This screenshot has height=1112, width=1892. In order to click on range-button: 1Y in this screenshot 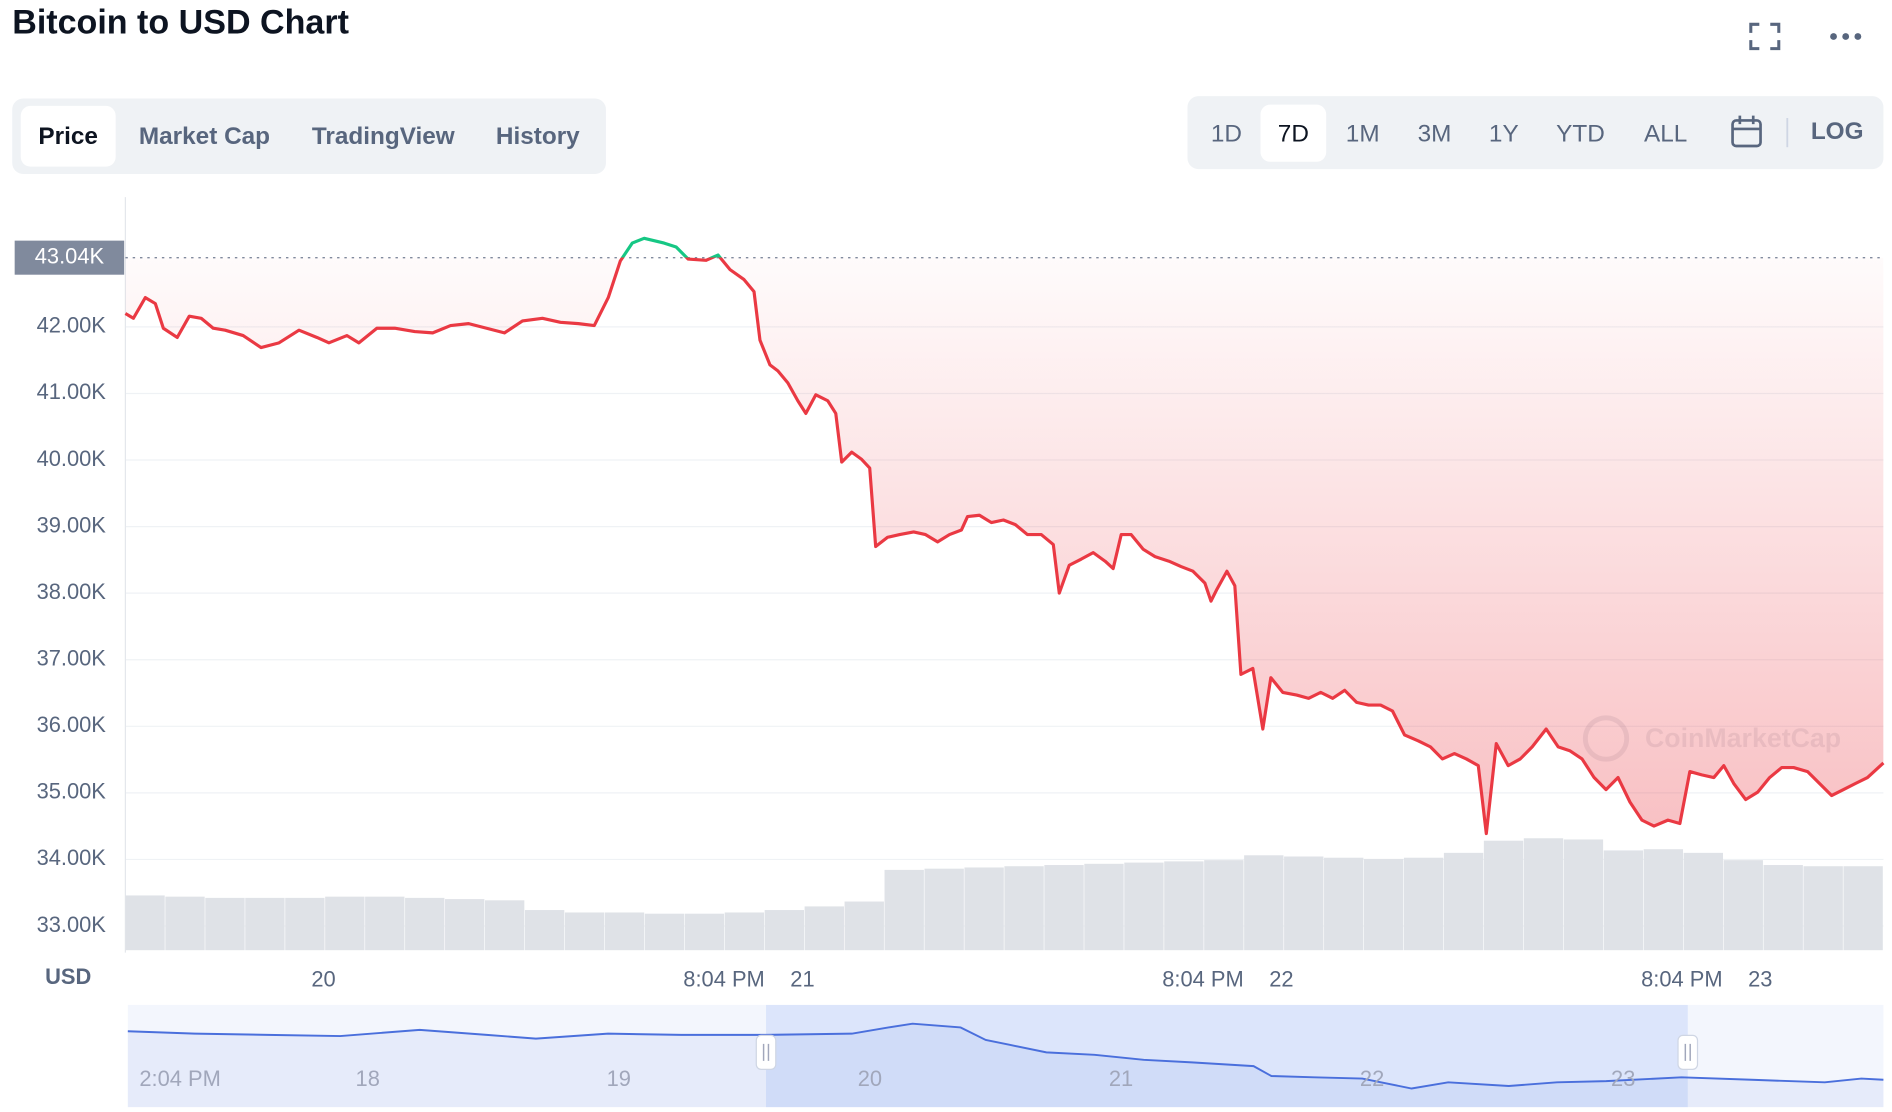, I will do `click(1504, 133)`.